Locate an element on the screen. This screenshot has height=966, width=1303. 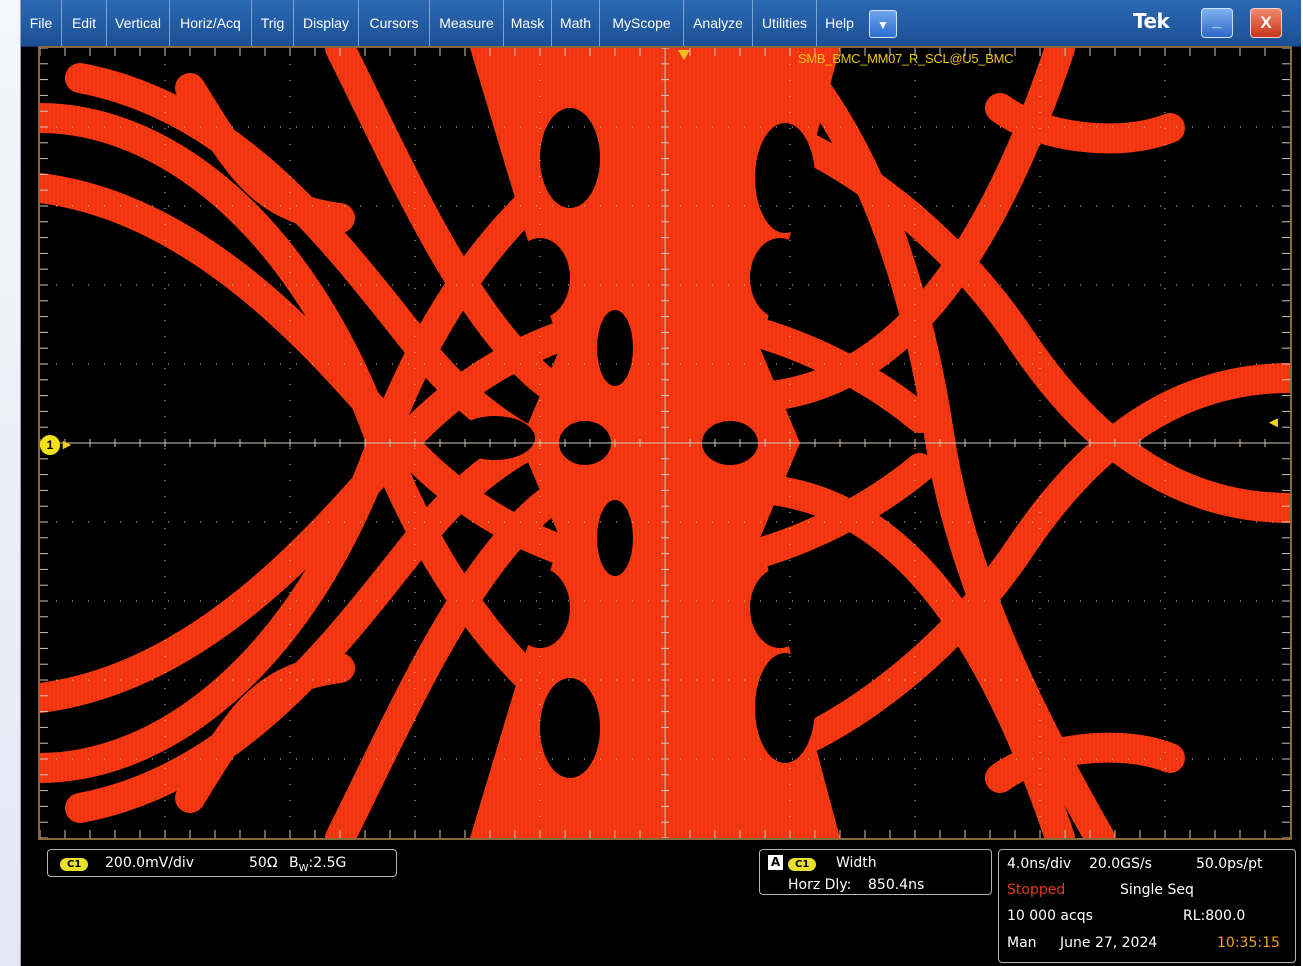
bandwidth-sub: W is located at coordinates (303, 868).